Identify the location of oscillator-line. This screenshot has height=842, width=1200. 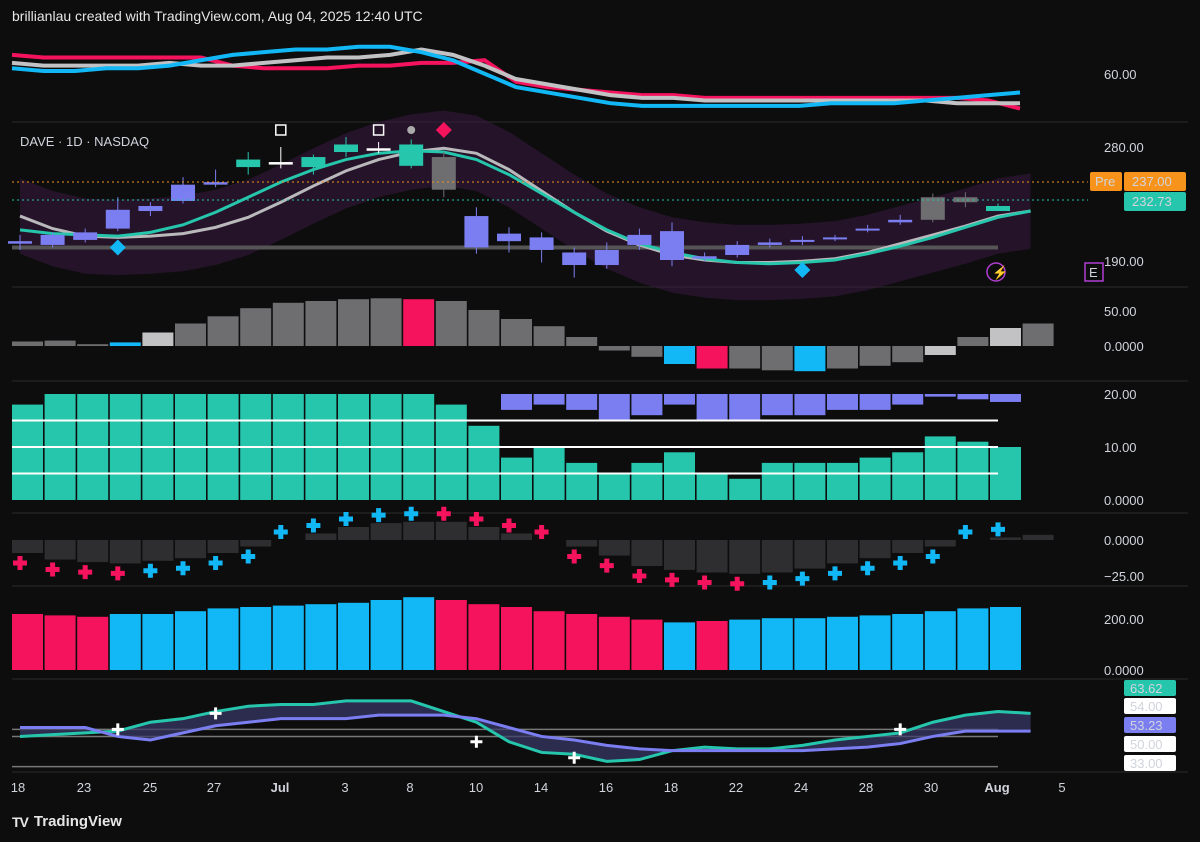
(525, 731).